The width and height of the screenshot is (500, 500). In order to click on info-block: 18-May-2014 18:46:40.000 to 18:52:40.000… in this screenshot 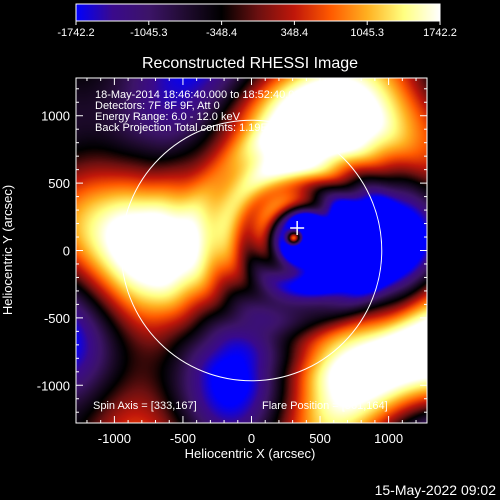, I will do `click(201, 111)`.